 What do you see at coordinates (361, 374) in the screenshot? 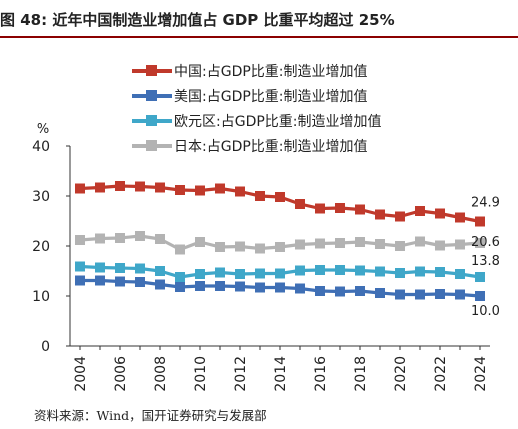
I see `x-tick-label: 2018` at bounding box center [361, 374].